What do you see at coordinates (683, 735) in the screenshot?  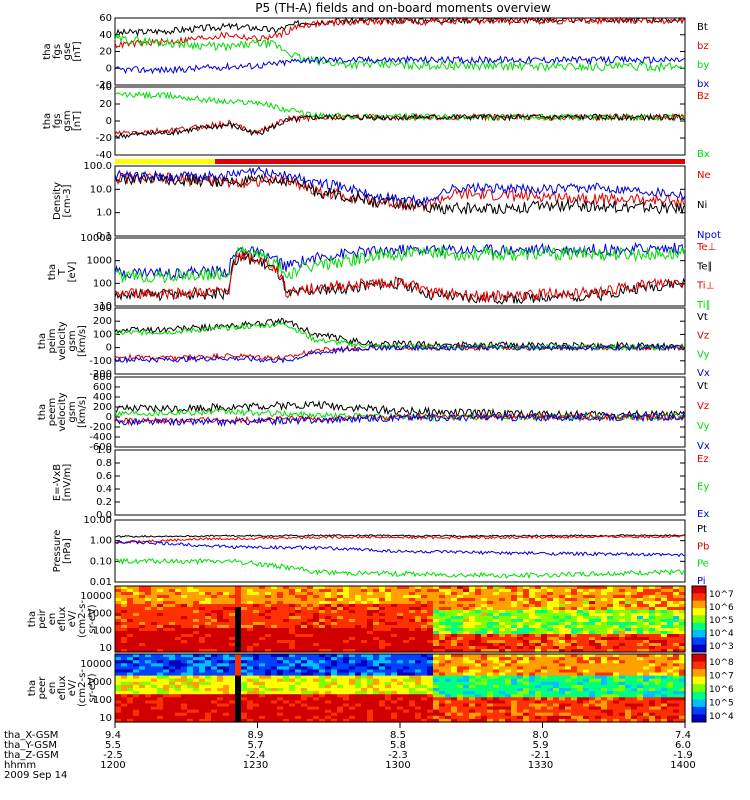 I see `x-row-value: 7.4` at bounding box center [683, 735].